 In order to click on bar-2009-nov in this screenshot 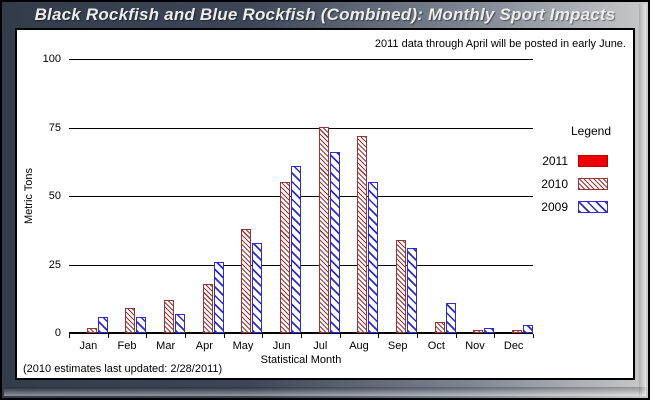, I will do `click(489, 330)`.